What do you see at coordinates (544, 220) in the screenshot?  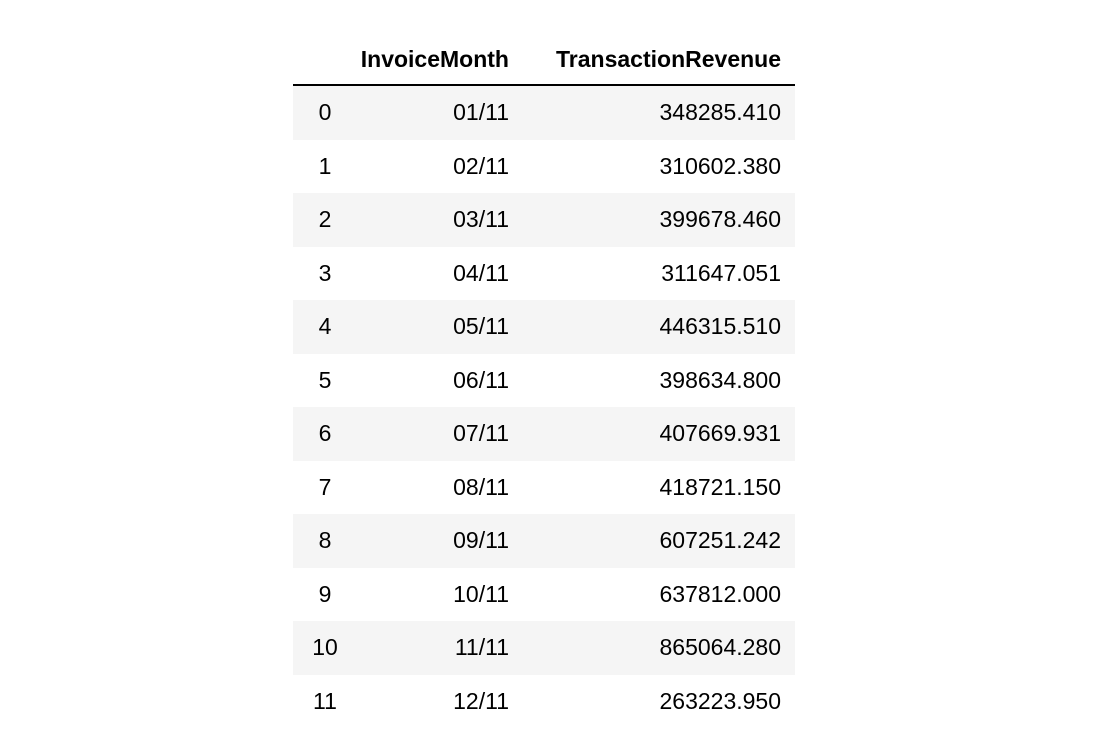 I see `table-row: 2 03/11 399678.460` at bounding box center [544, 220].